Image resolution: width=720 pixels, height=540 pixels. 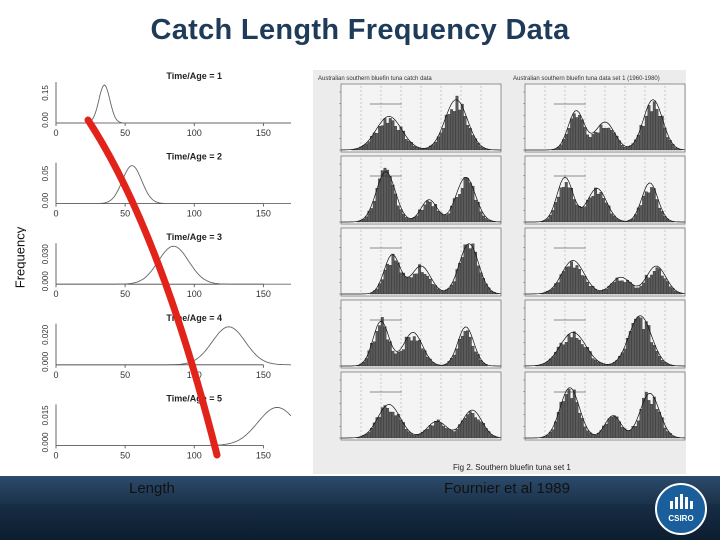 I want to click on panel-y-tick: 0.000, so click(x=45, y=281).